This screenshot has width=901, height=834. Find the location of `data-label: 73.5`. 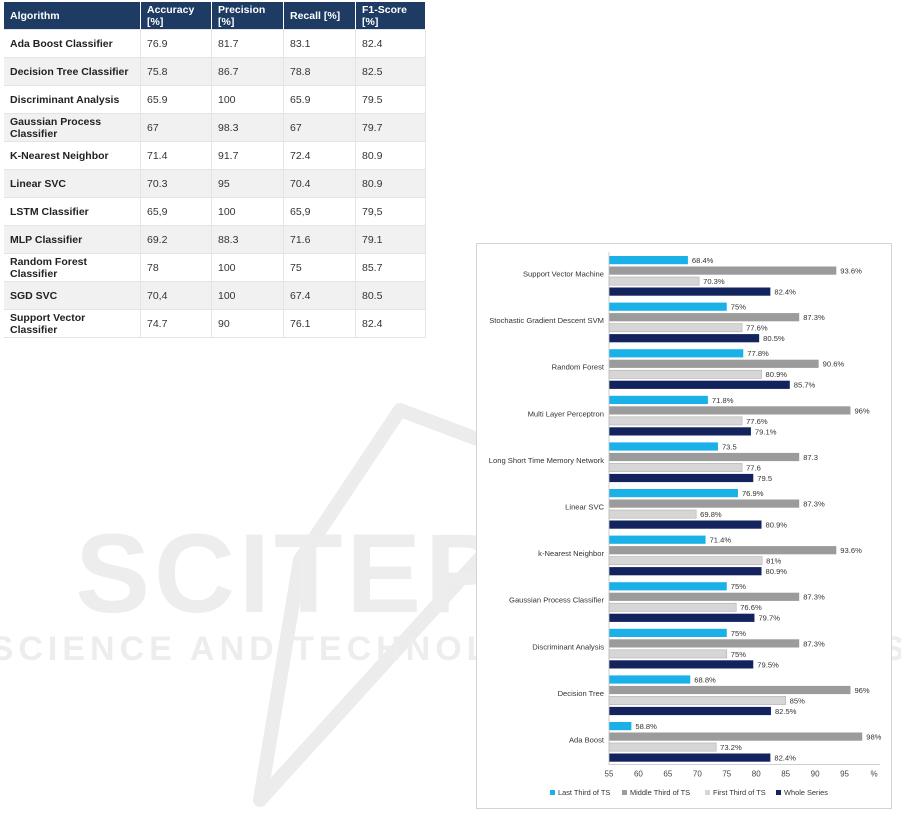

data-label: 73.5 is located at coordinates (729, 446).